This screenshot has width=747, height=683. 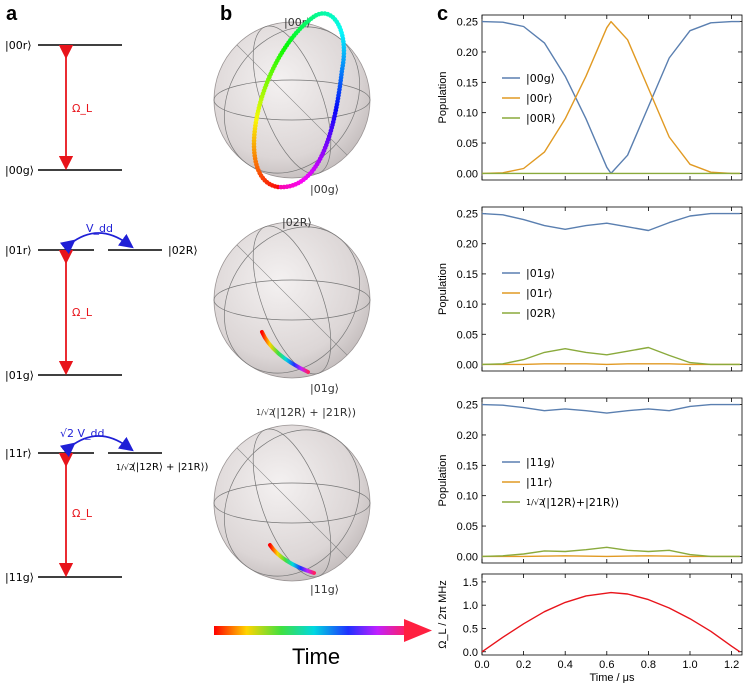 What do you see at coordinates (540, 273) in the screenshot?
I see `legend-label: |01g⟩` at bounding box center [540, 273].